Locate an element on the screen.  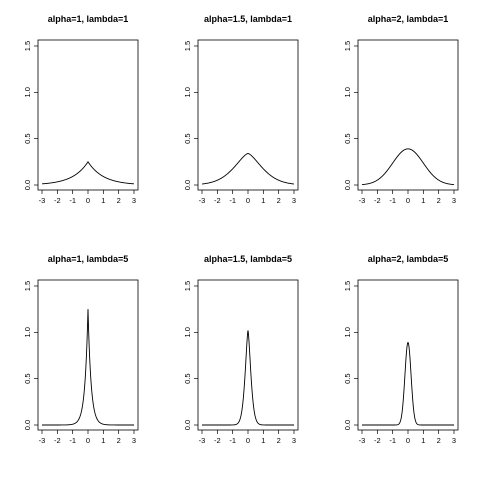
panel-title: alpha=1.5, lambda=5 is located at coordinates (248, 259).